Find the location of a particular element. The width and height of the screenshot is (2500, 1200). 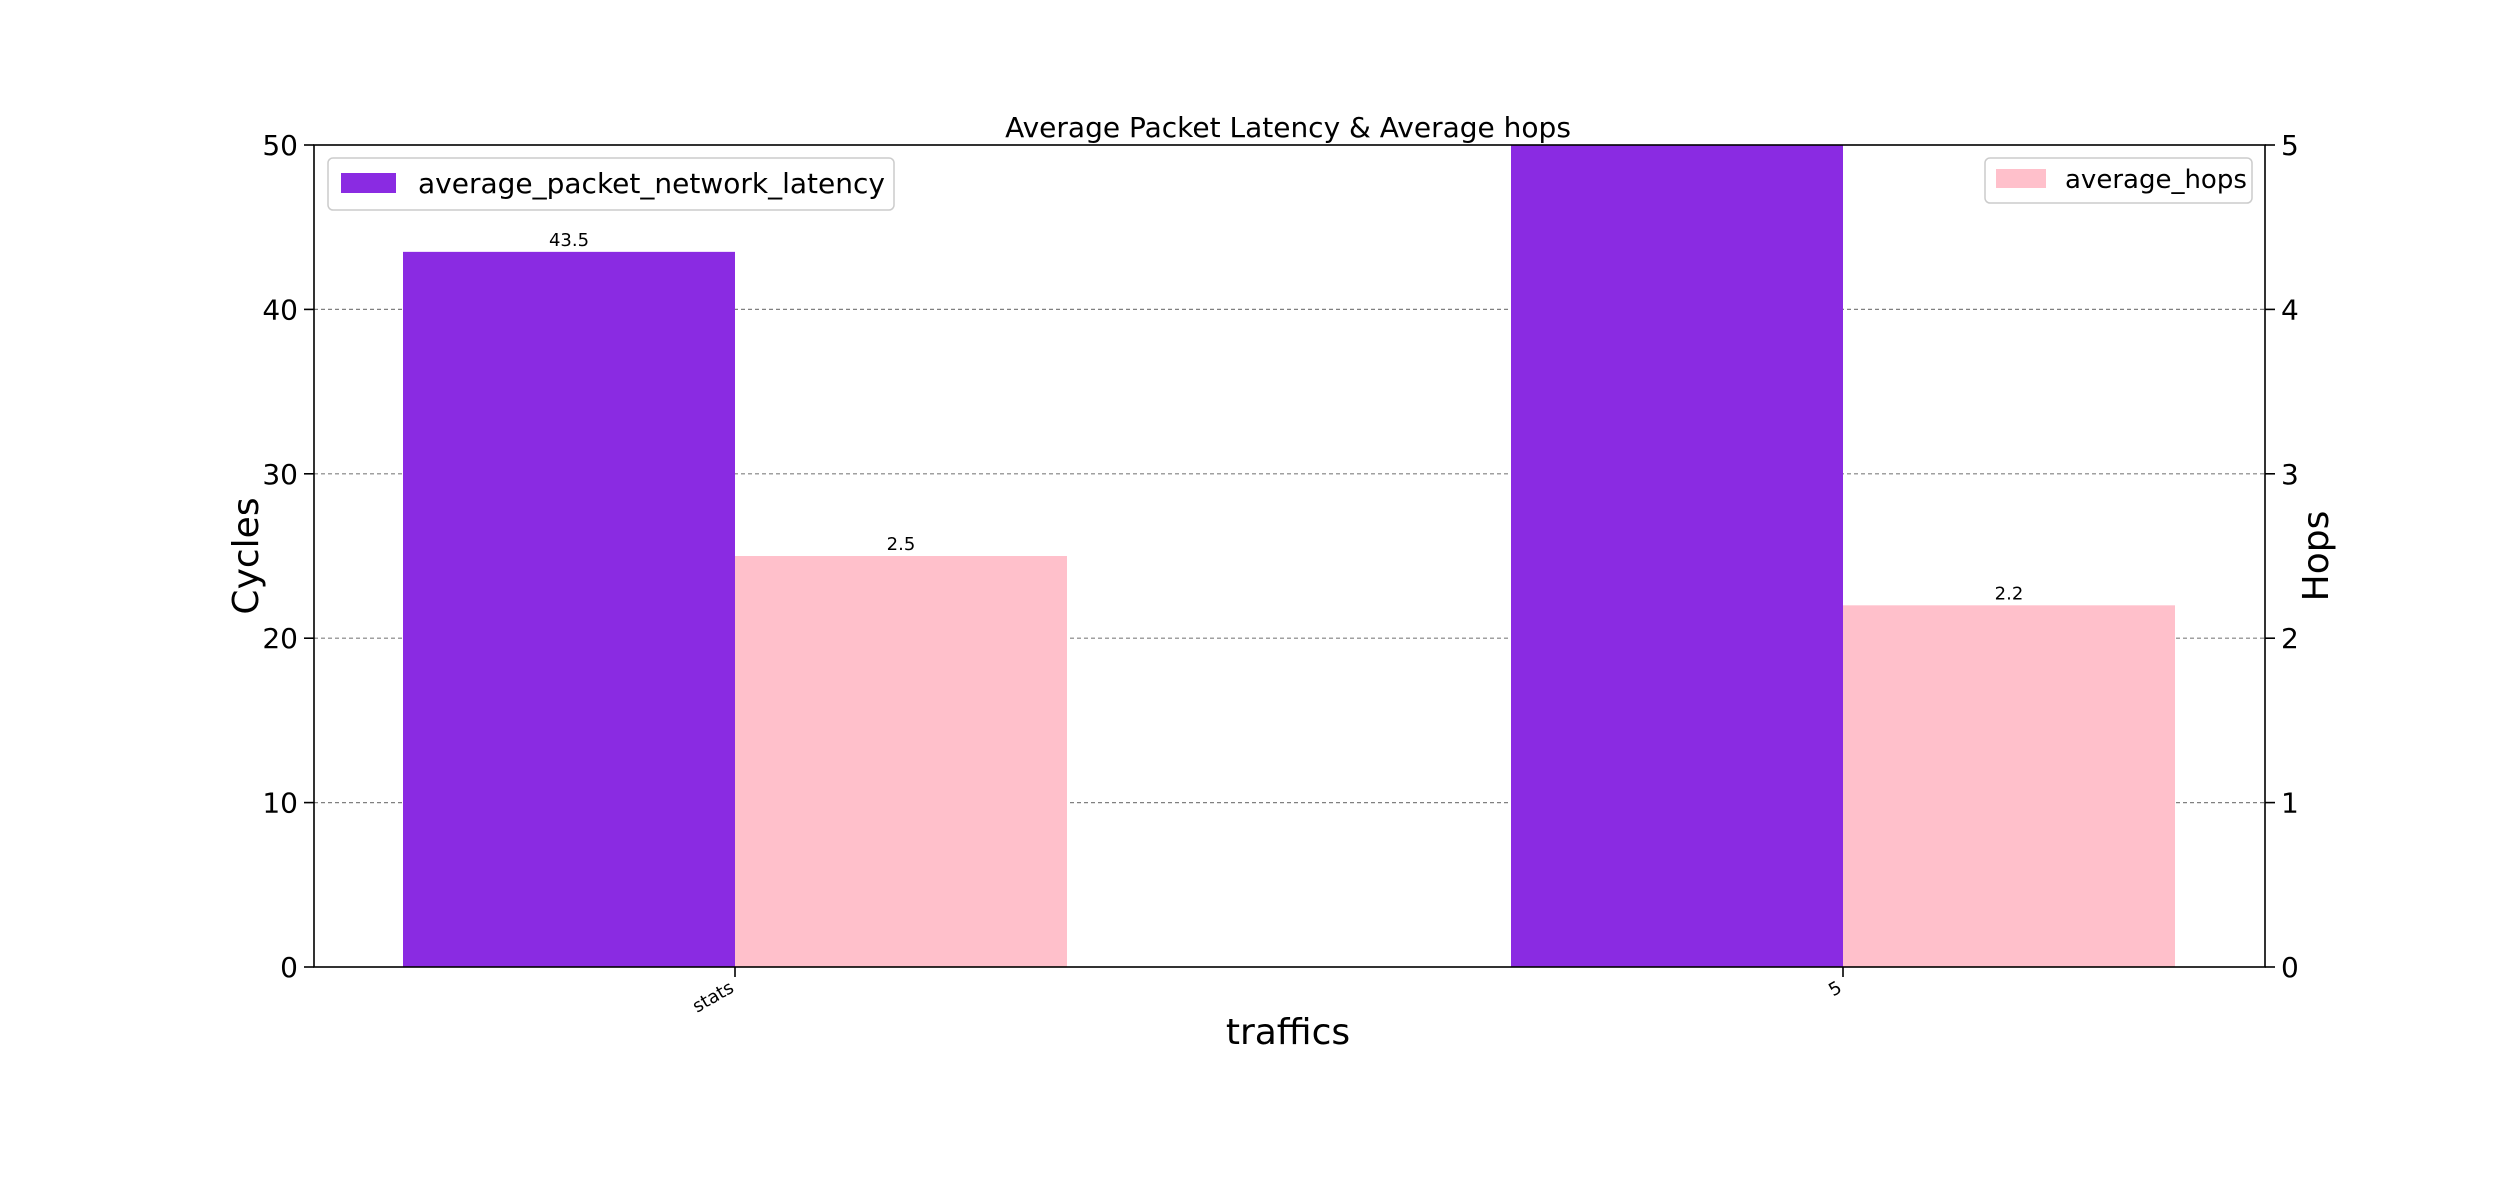

y2-tick-label: 1 is located at coordinates (2290, 803).